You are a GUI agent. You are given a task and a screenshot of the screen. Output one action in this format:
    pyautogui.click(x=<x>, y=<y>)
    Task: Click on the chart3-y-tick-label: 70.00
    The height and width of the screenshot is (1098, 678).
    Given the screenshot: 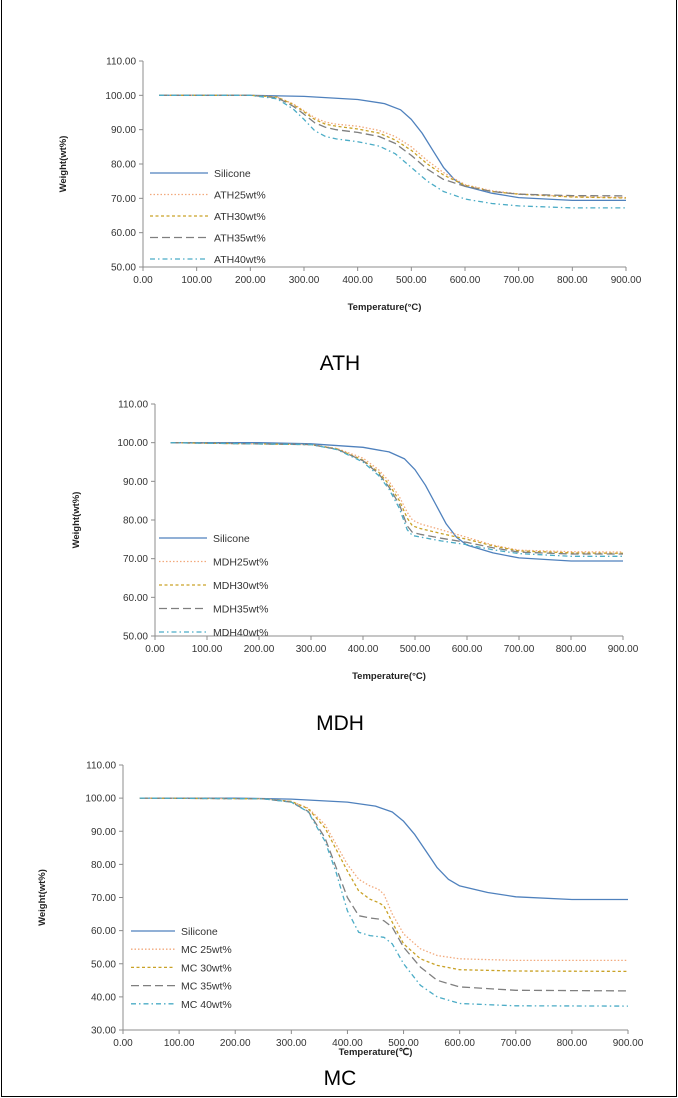 What is the action you would take?
    pyautogui.click(x=103, y=898)
    